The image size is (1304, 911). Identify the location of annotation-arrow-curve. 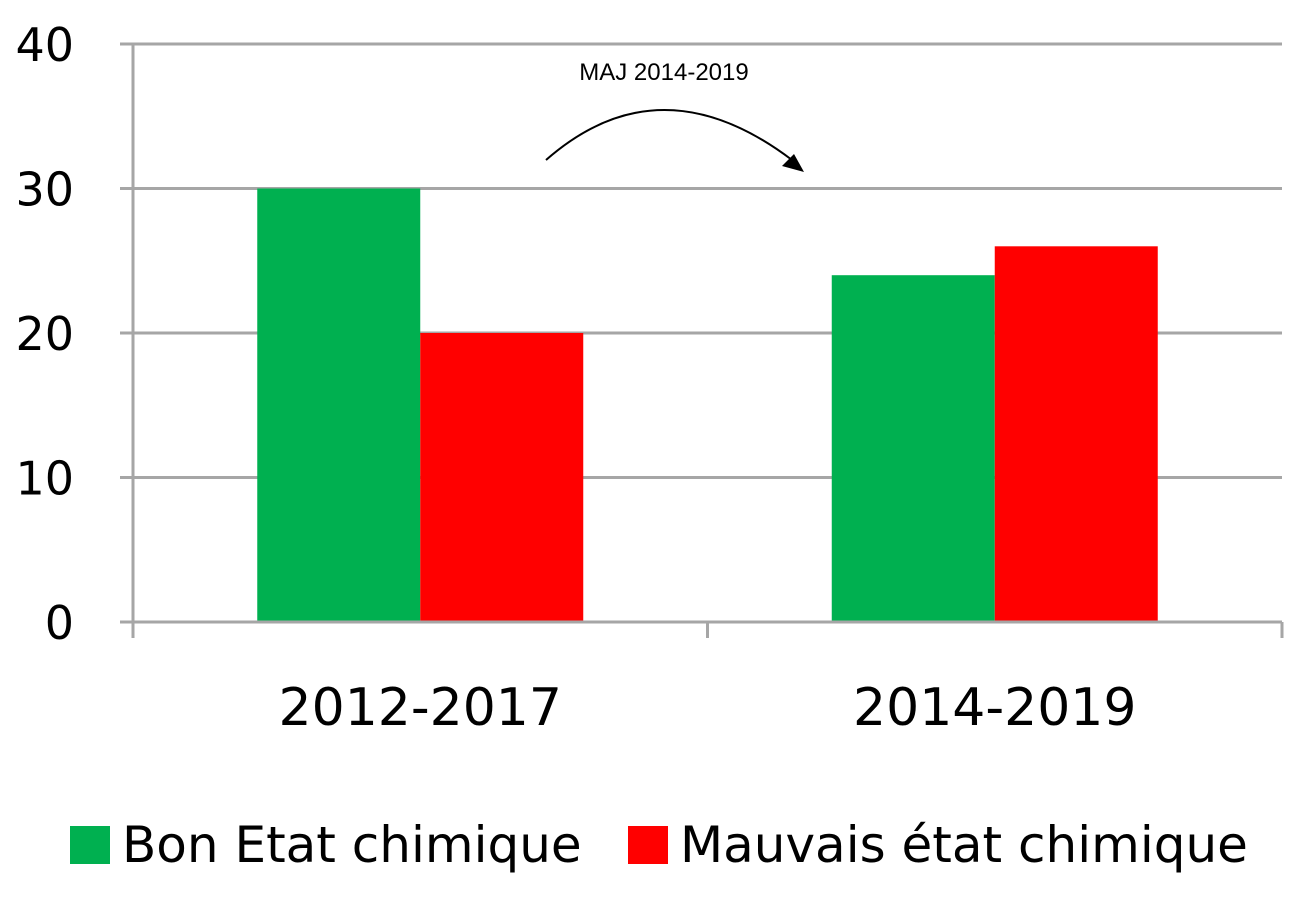
(669, 135).